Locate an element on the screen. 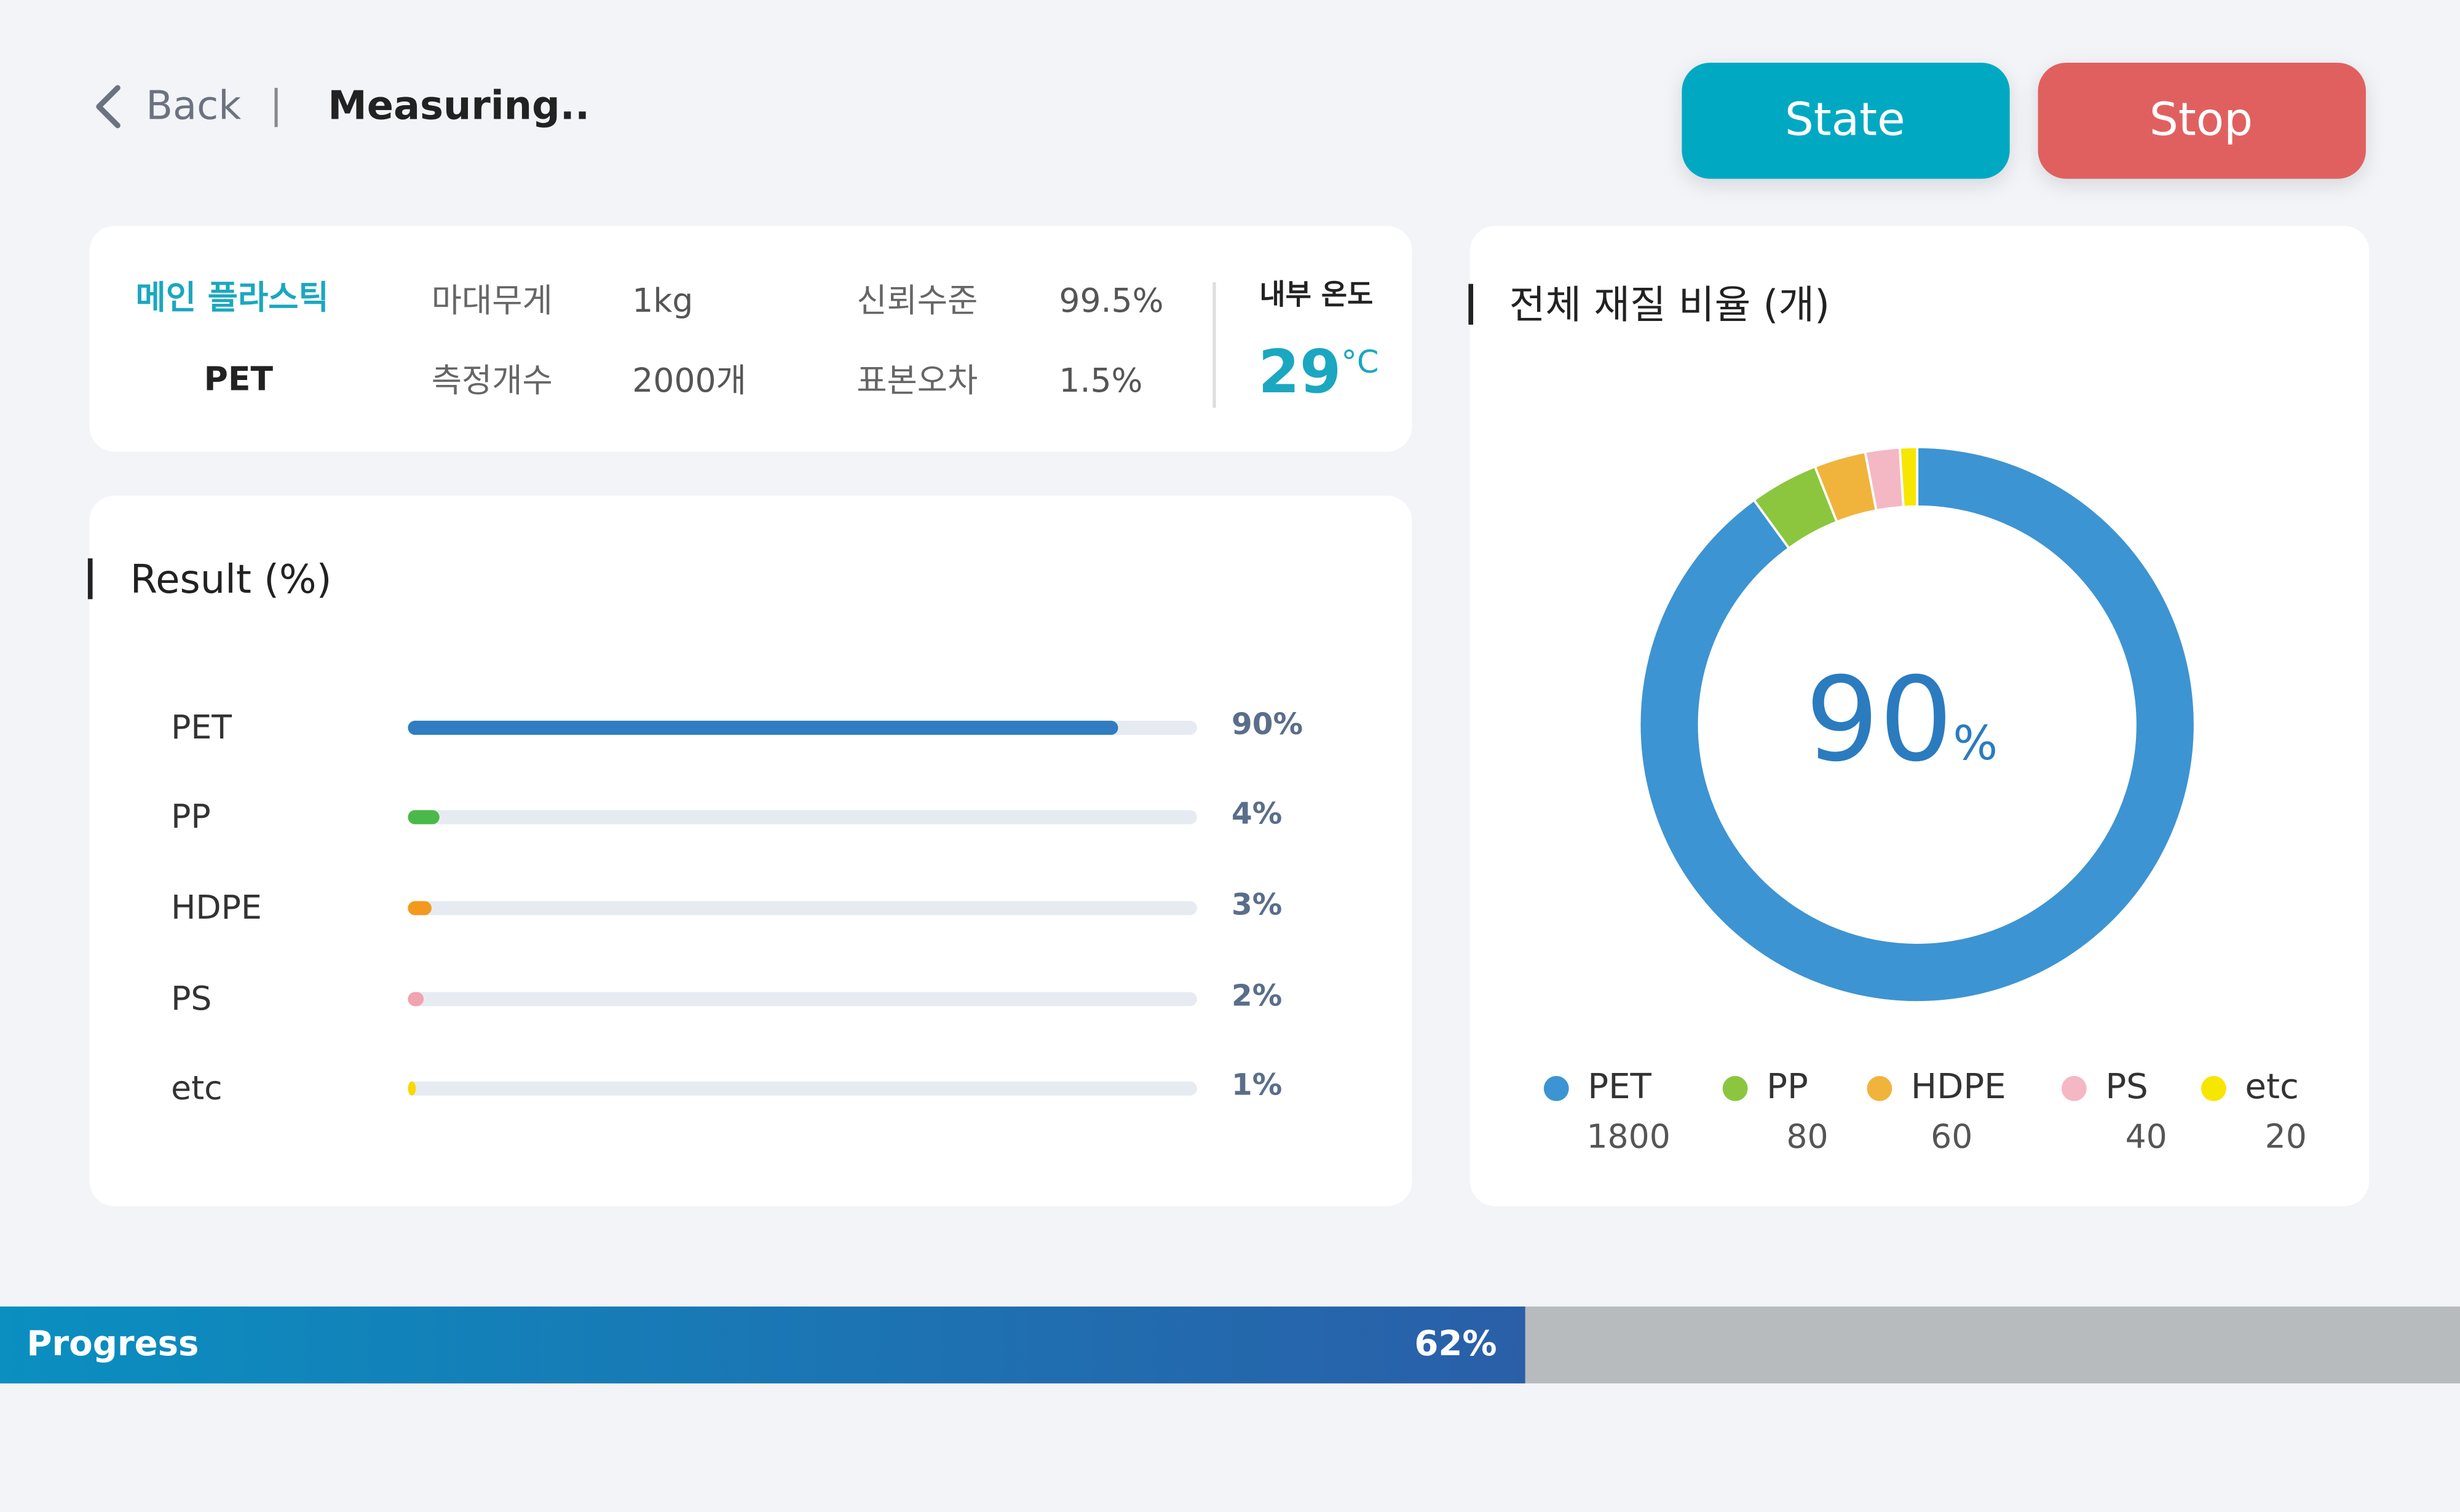  bar-label: 1% is located at coordinates (1257, 1085).